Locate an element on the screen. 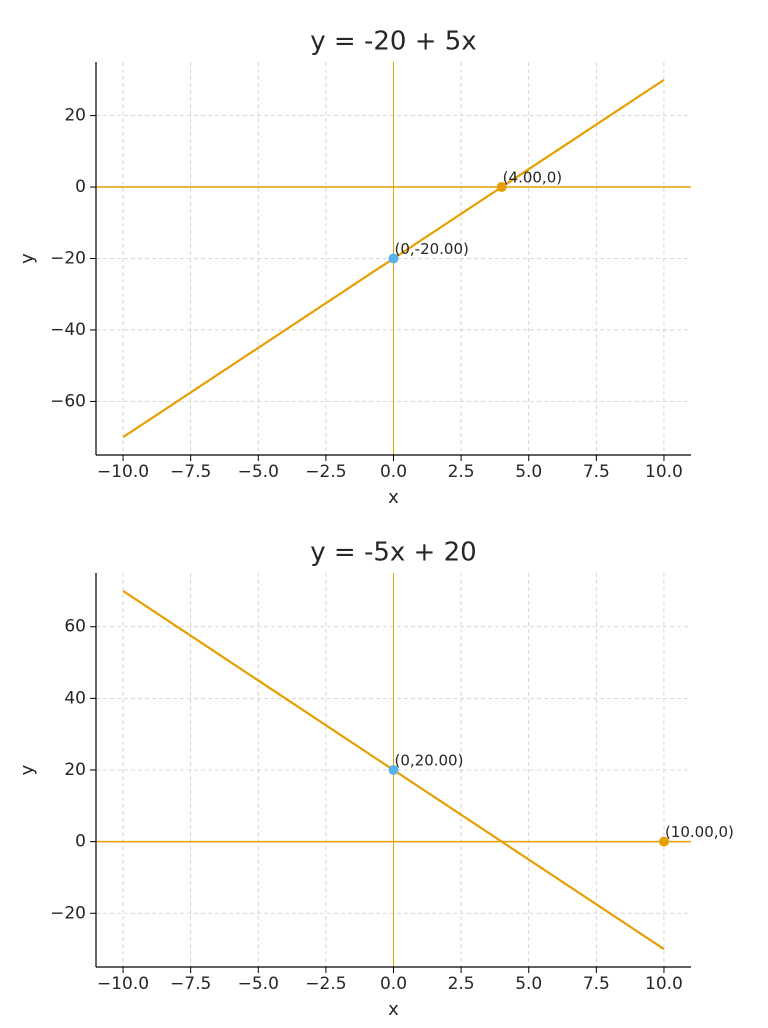  y-tick-label: −60 is located at coordinates (68, 401).